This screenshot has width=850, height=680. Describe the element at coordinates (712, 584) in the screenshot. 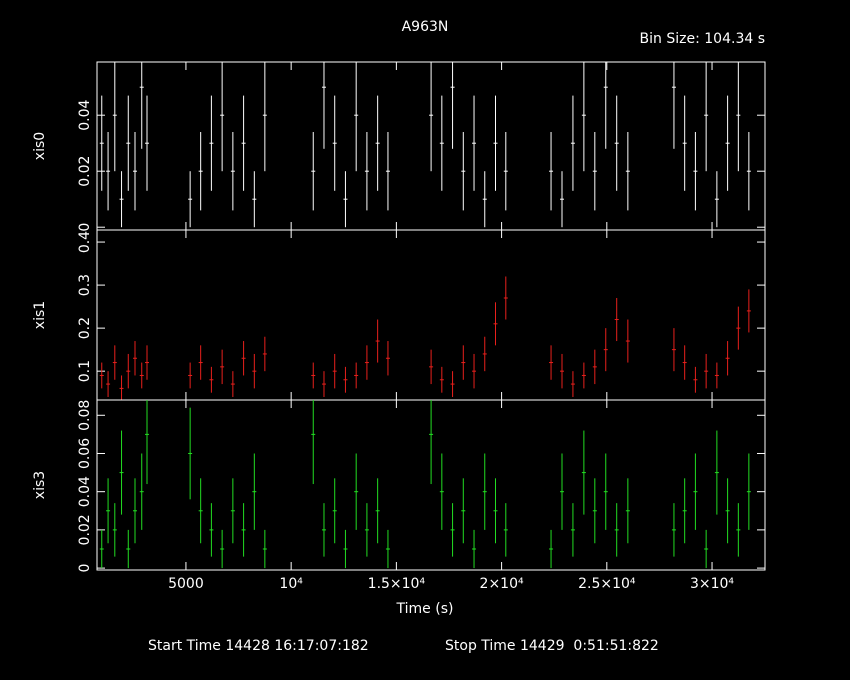

I see `x-tick-label: 3×10⁴` at that location.